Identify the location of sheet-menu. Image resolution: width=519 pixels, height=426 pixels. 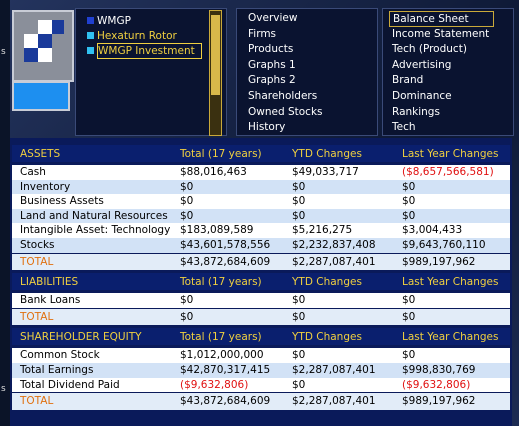
(448, 72).